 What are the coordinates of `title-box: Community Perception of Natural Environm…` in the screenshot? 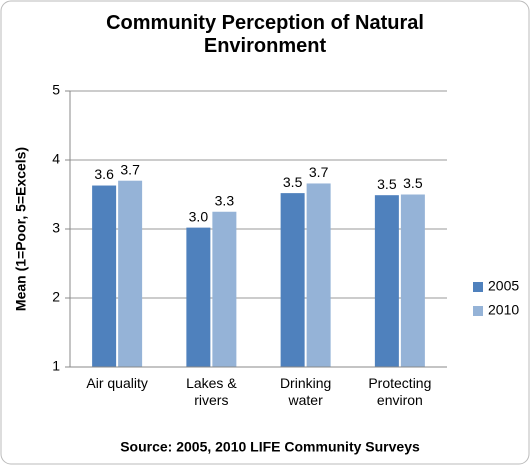 It's located at (265, 34).